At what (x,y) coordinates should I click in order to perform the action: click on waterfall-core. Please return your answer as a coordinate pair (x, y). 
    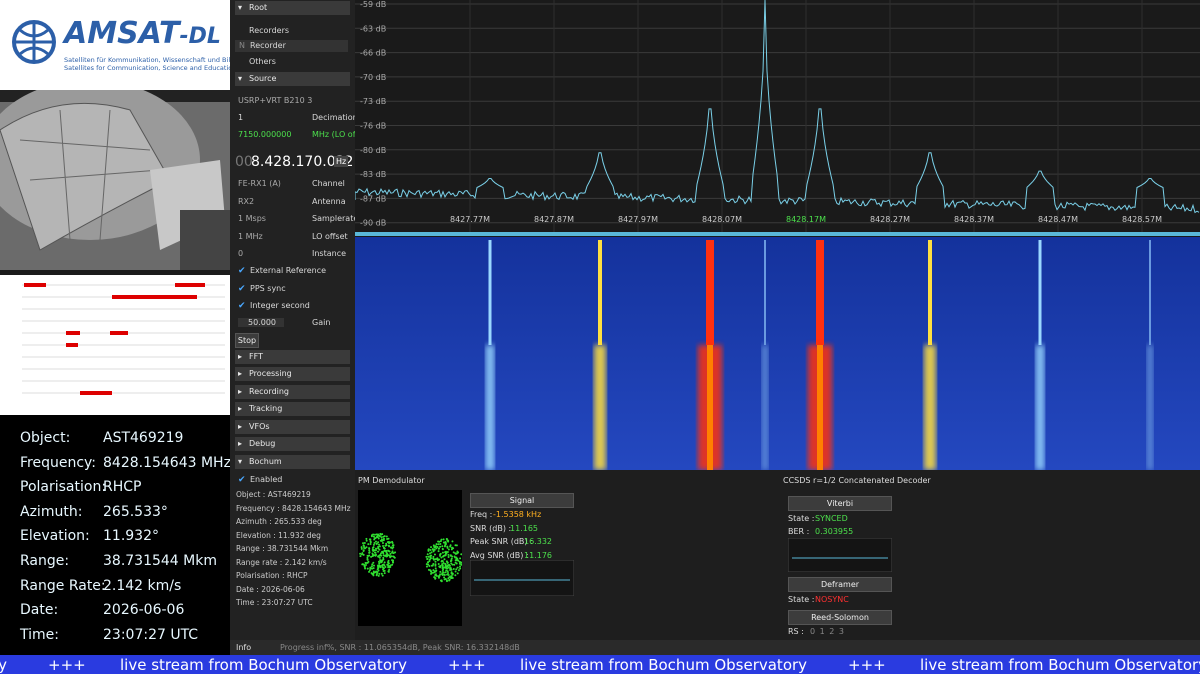
    Looking at the image, I should click on (710, 407).